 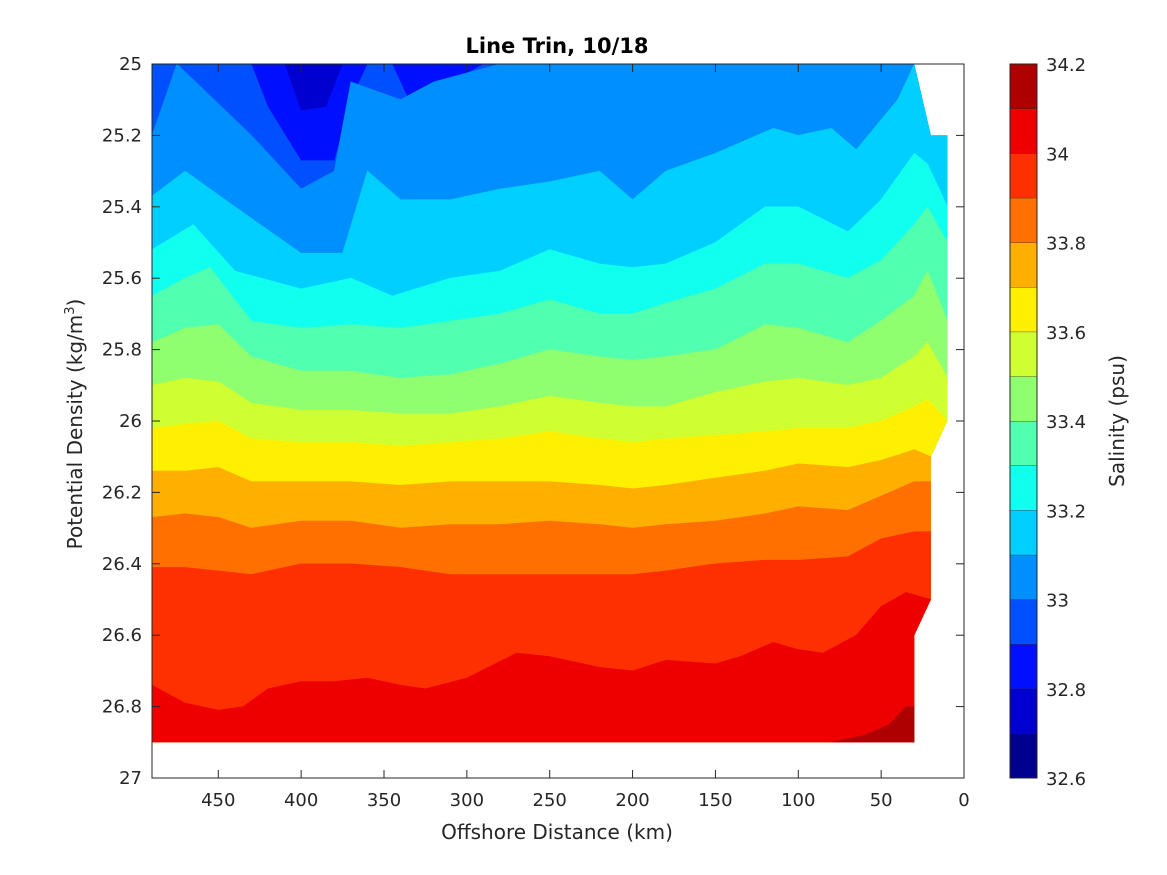 I want to click on x-tick-label: 350, so click(x=384, y=800).